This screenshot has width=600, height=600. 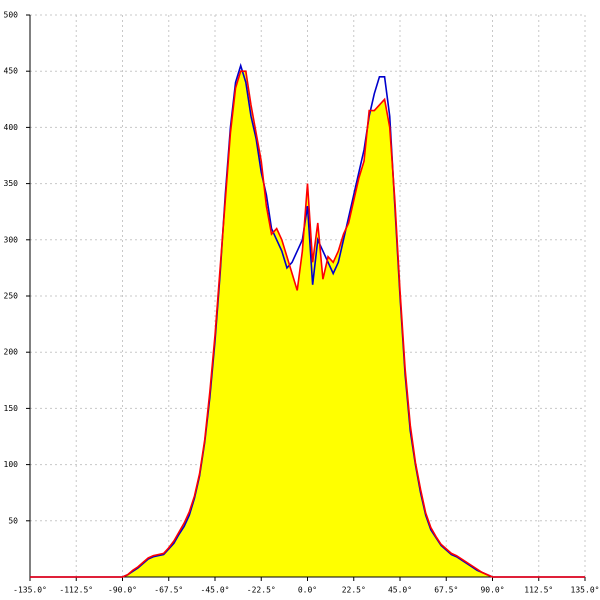 What do you see at coordinates (11, 183) in the screenshot?
I see `y-tick-label: 350` at bounding box center [11, 183].